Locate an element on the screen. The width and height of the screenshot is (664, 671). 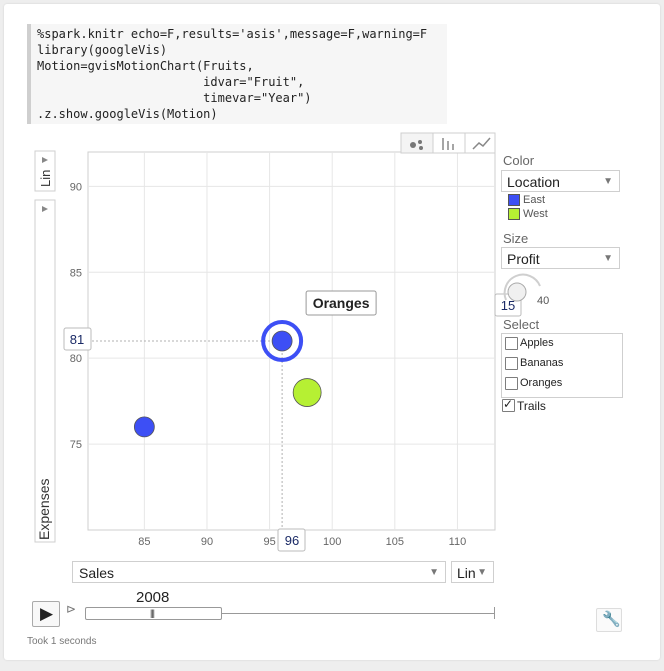
select-item-oranges: Oranges is located at coordinates (541, 383).